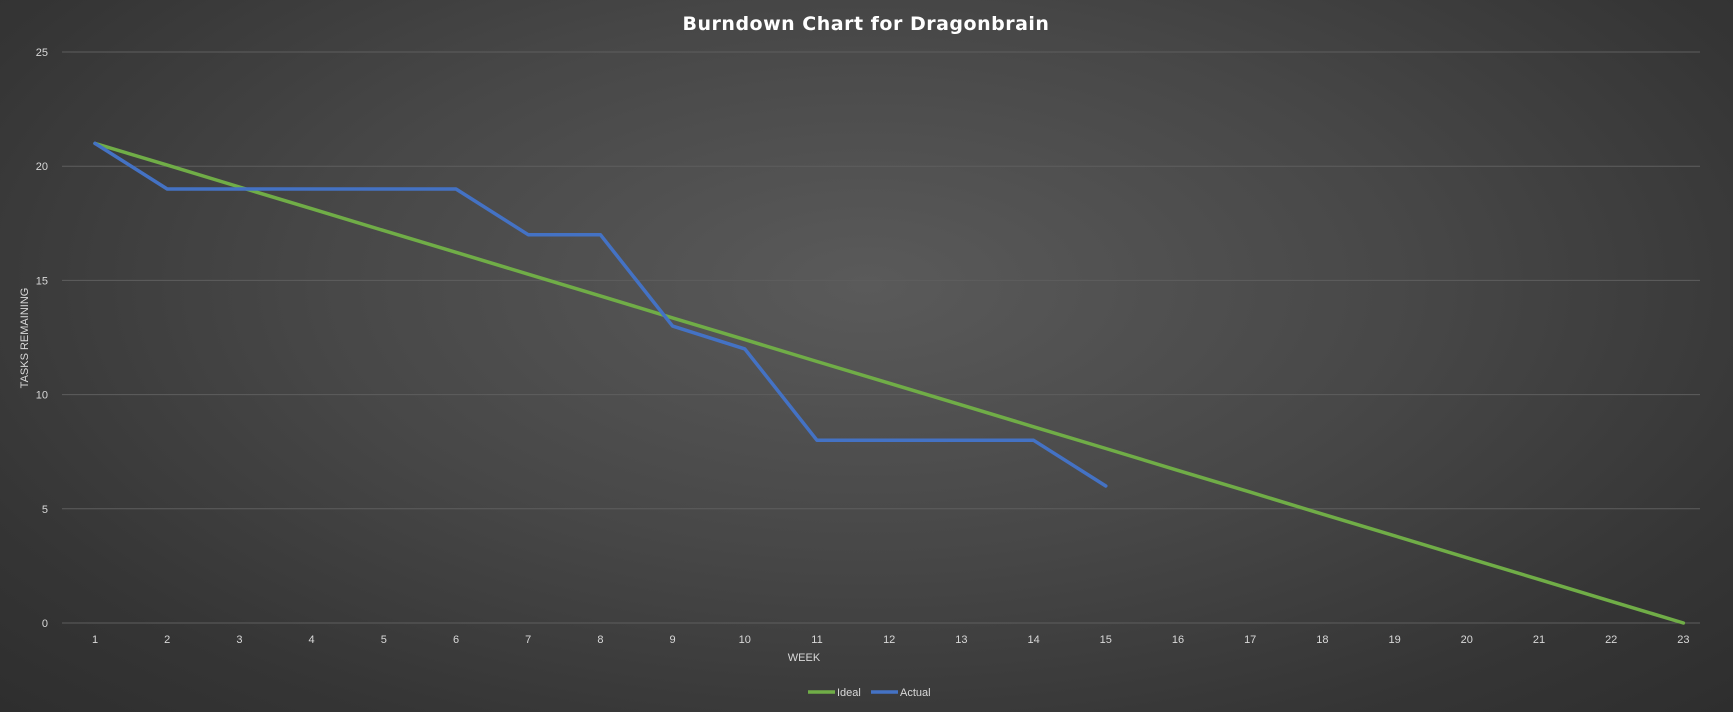  Describe the element at coordinates (95, 640) in the screenshot. I see `x-tick-label: 1` at that location.